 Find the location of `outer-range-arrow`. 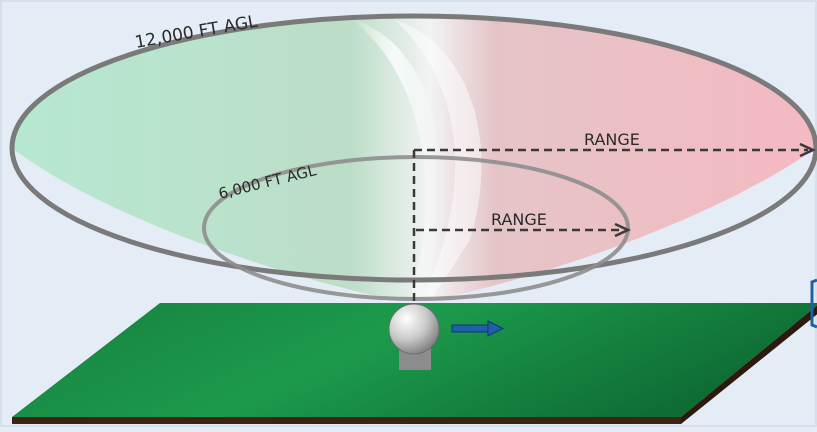

outer-range-arrow is located at coordinates (615, 150).